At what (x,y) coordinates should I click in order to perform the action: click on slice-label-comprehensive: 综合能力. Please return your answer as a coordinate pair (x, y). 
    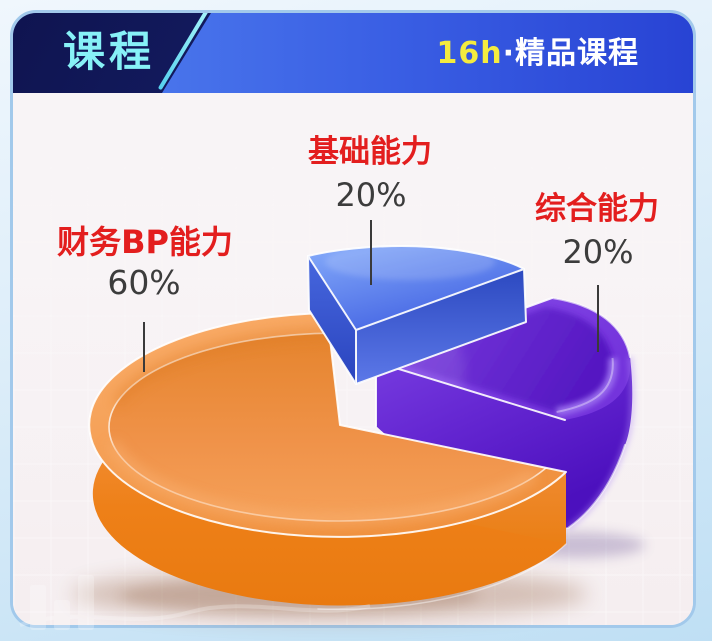
    Looking at the image, I should click on (597, 209).